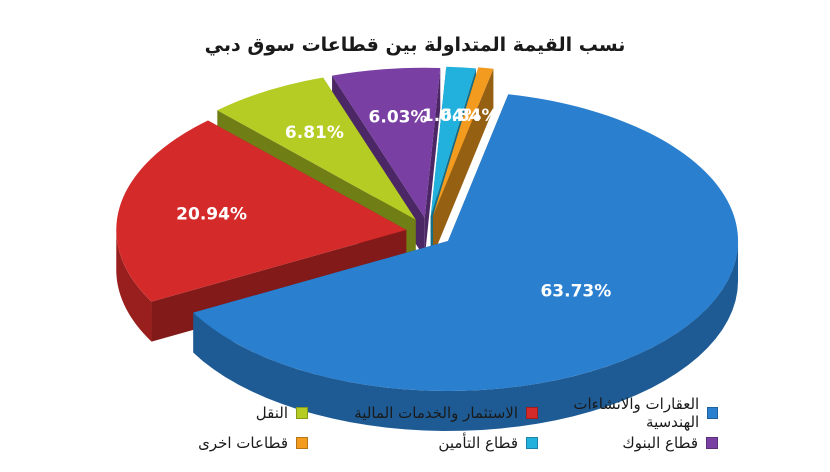 The height and width of the screenshot is (472, 830). What do you see at coordinates (575, 291) in the screenshot?
I see `data-label: 63.73%` at bounding box center [575, 291].